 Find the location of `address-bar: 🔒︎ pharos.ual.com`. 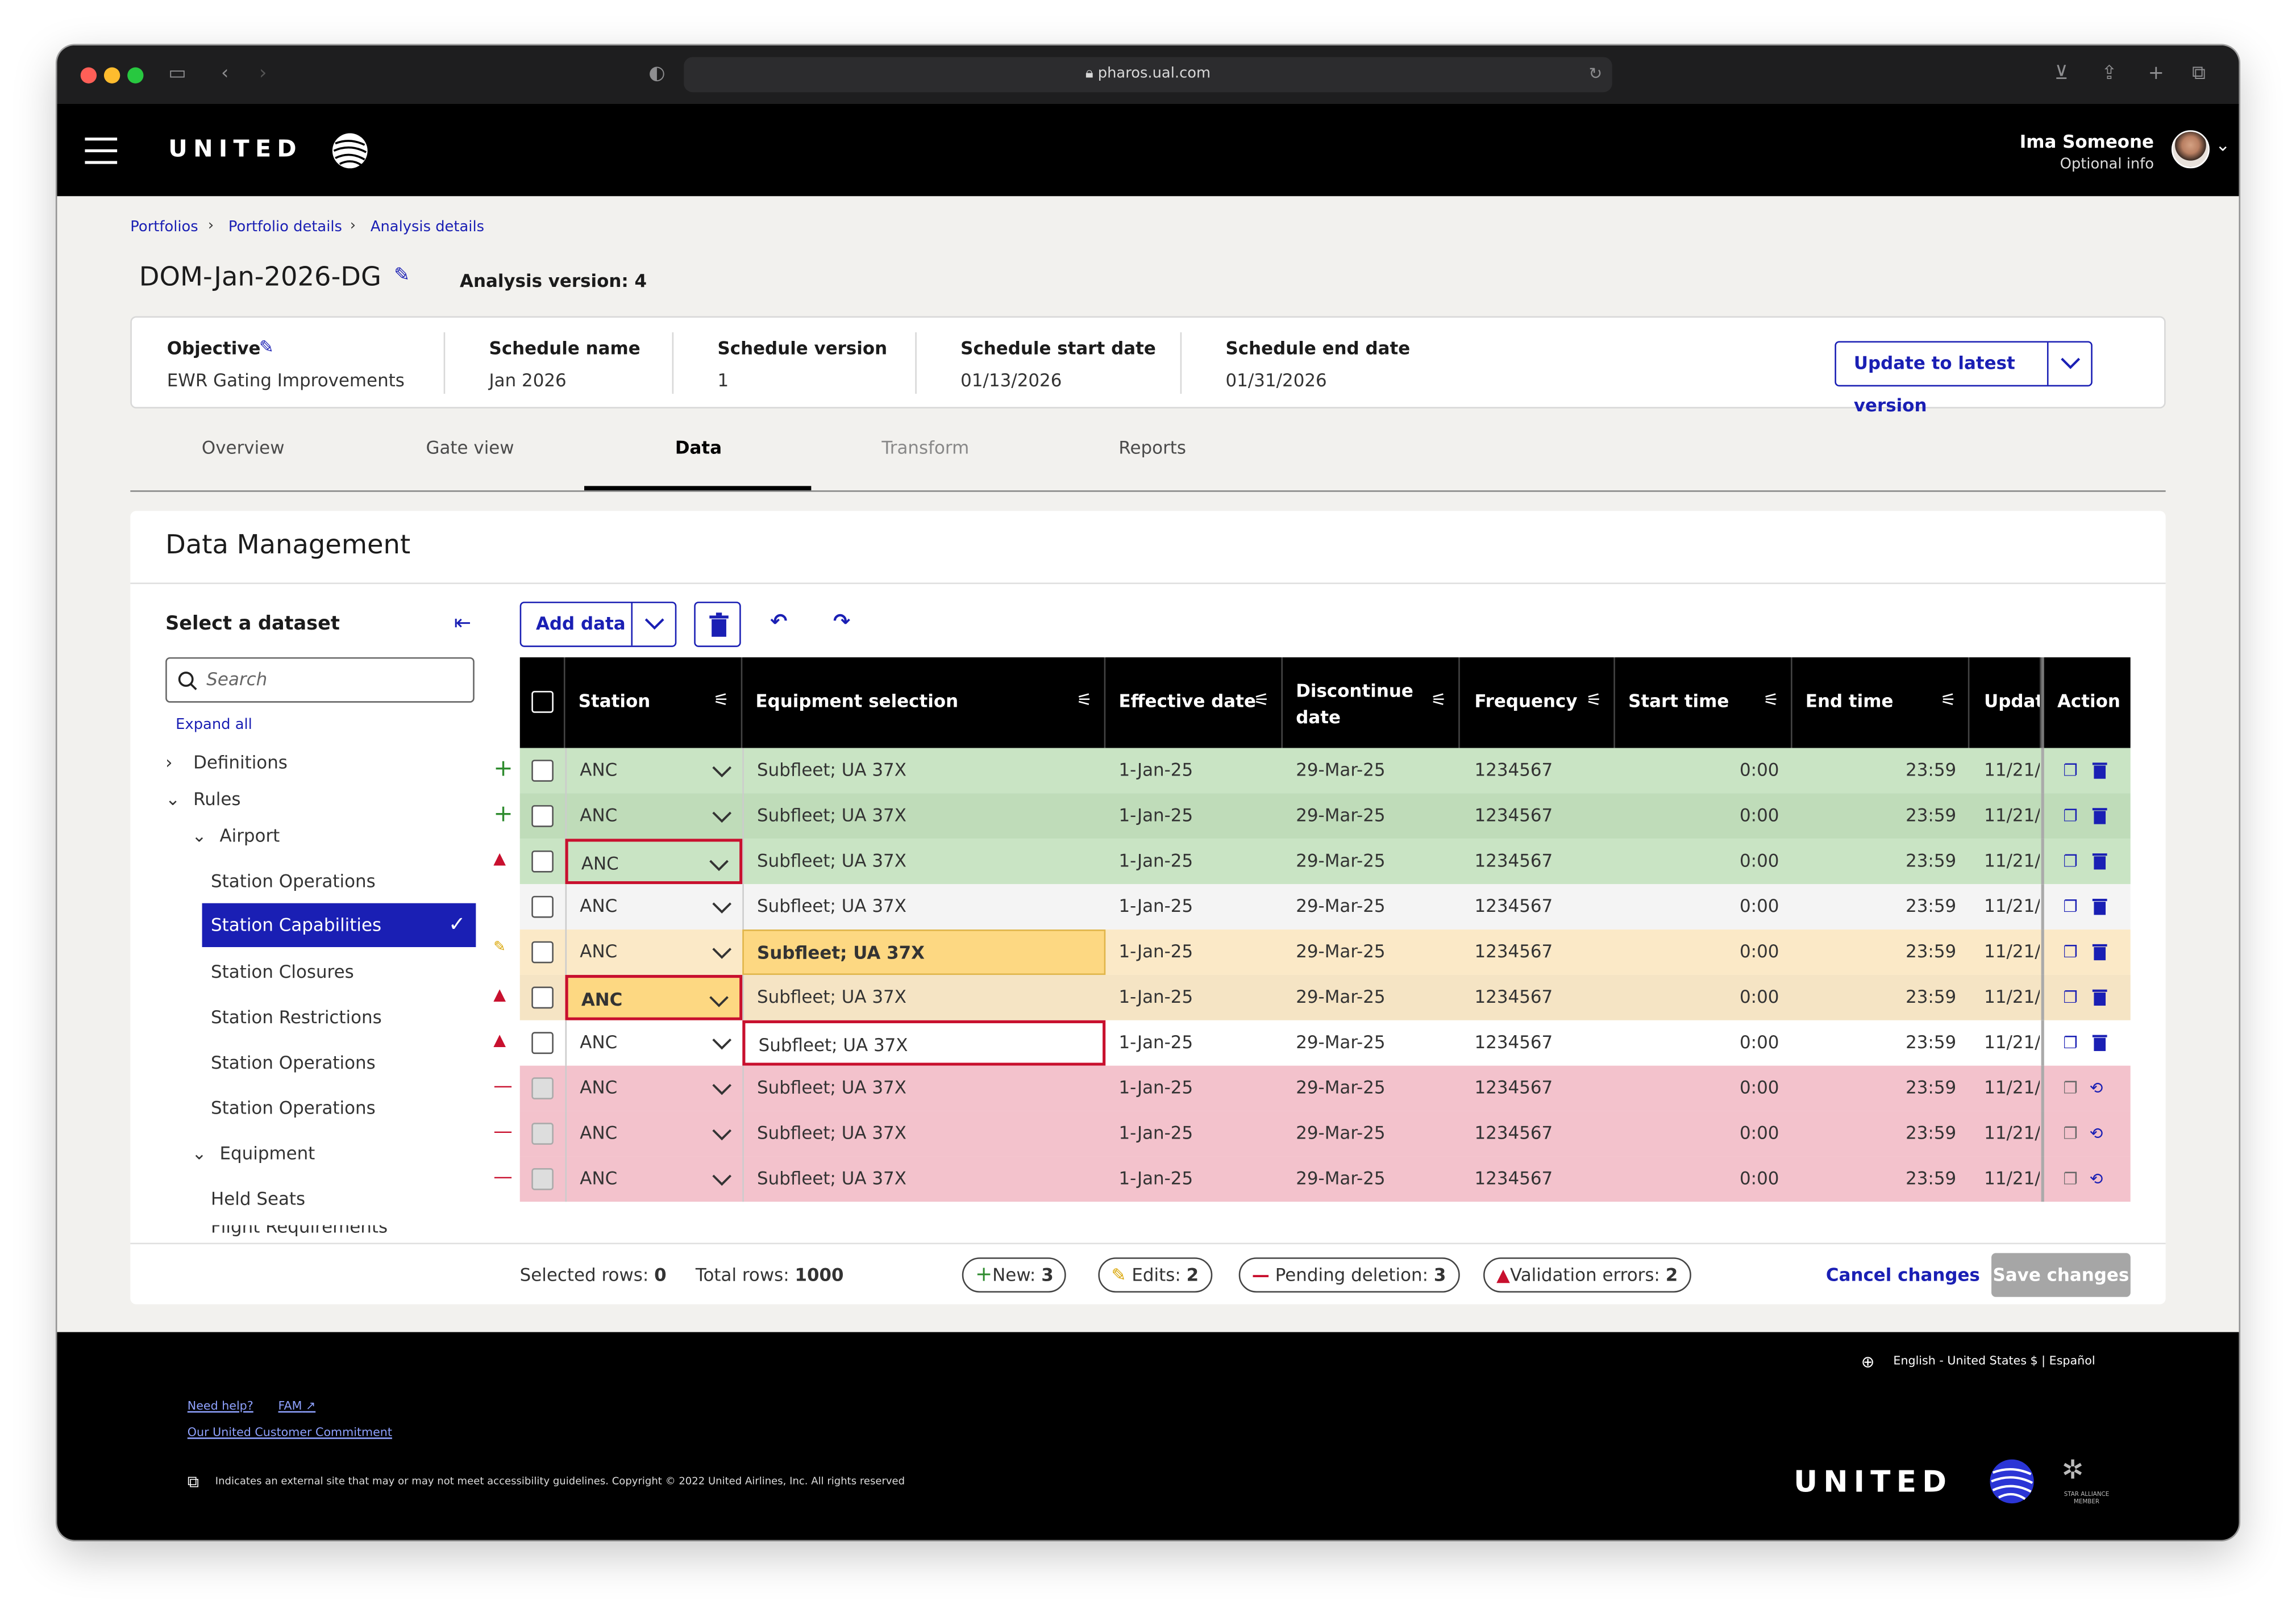

address-bar: 🔒︎ pharos.ual.com is located at coordinates (1148, 75).